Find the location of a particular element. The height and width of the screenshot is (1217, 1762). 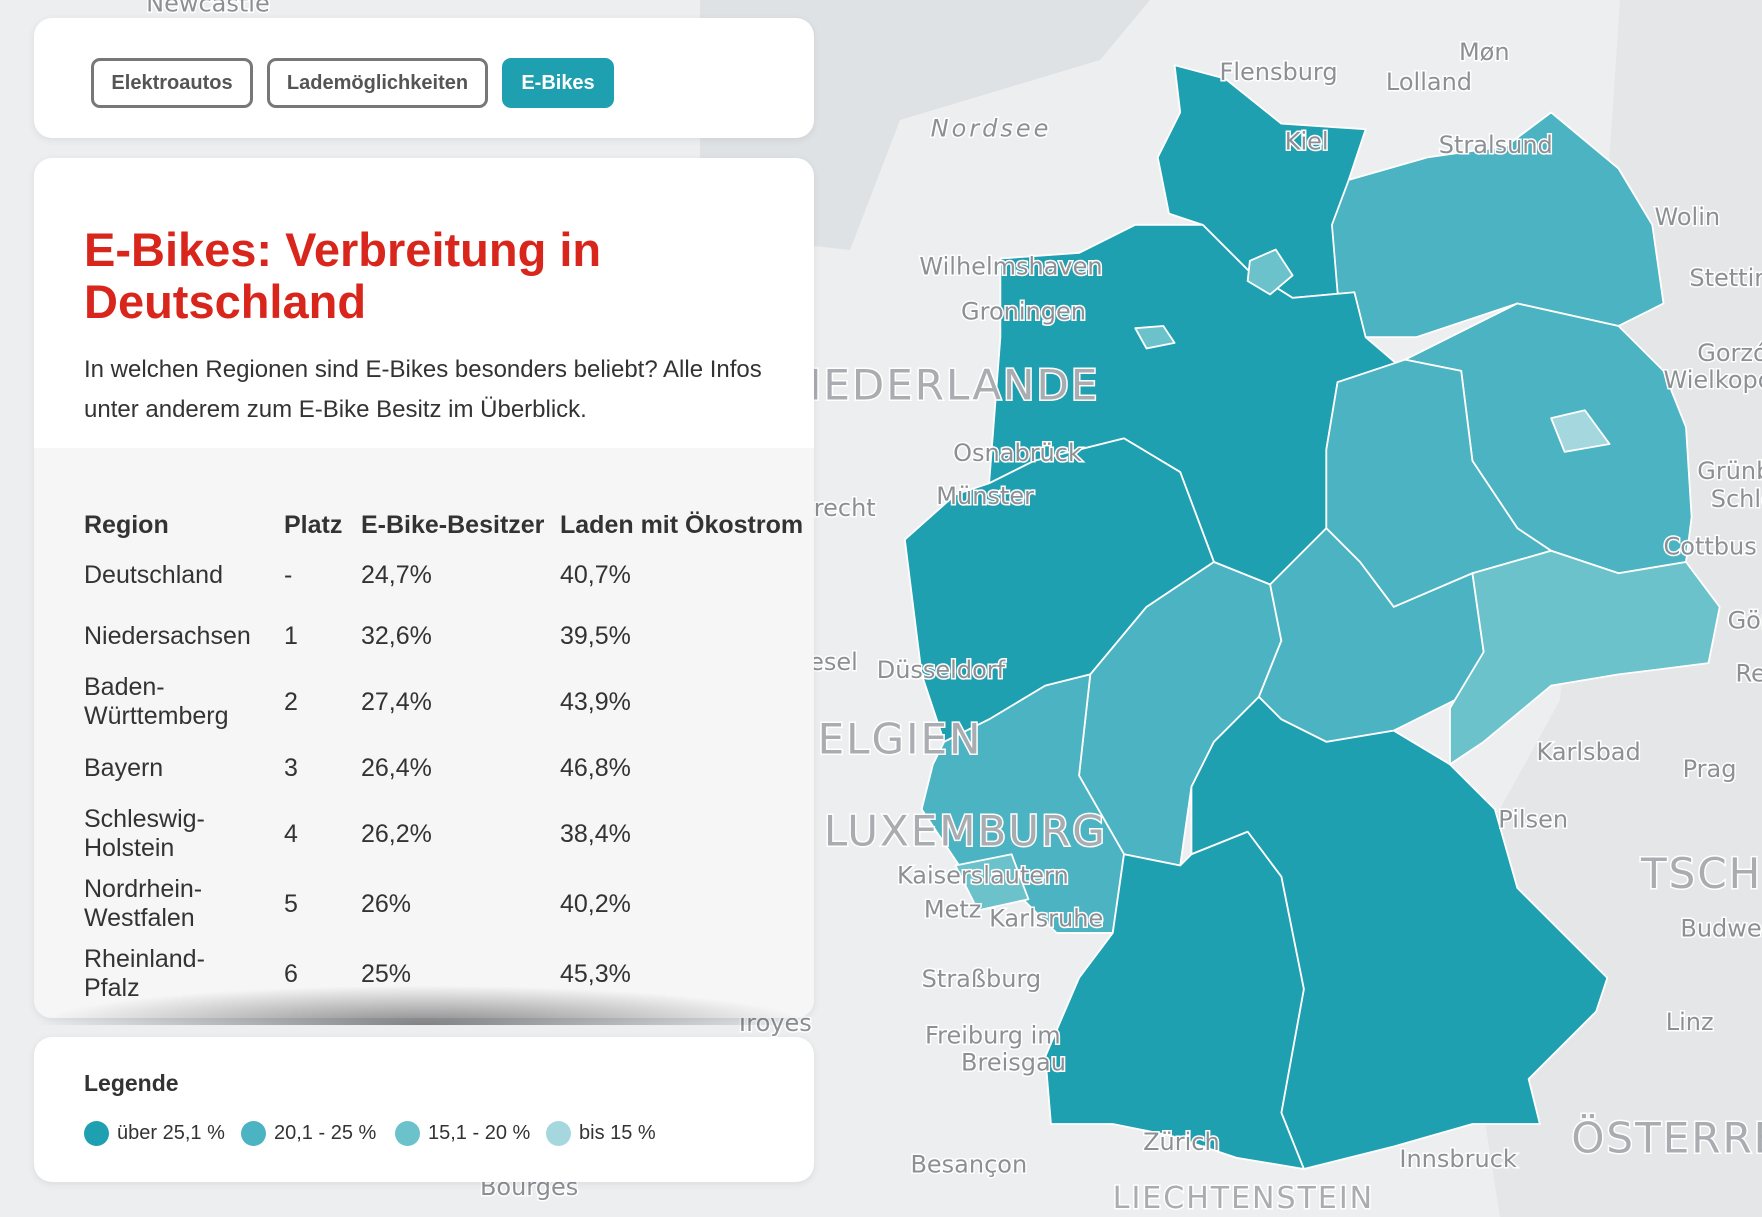

map-label: BELGIEN is located at coordinates (885, 738).